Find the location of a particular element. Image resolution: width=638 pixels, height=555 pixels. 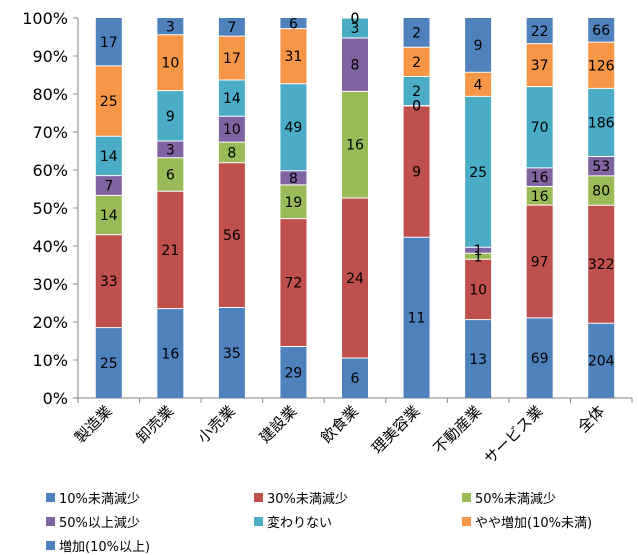

data-label: 21 is located at coordinates (170, 251).